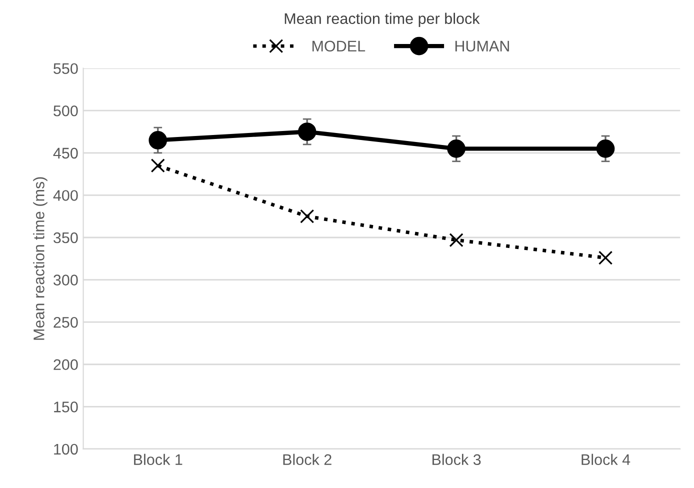 The width and height of the screenshot is (694, 488). What do you see at coordinates (66, 68) in the screenshot?
I see `y-tick-label: 550` at bounding box center [66, 68].